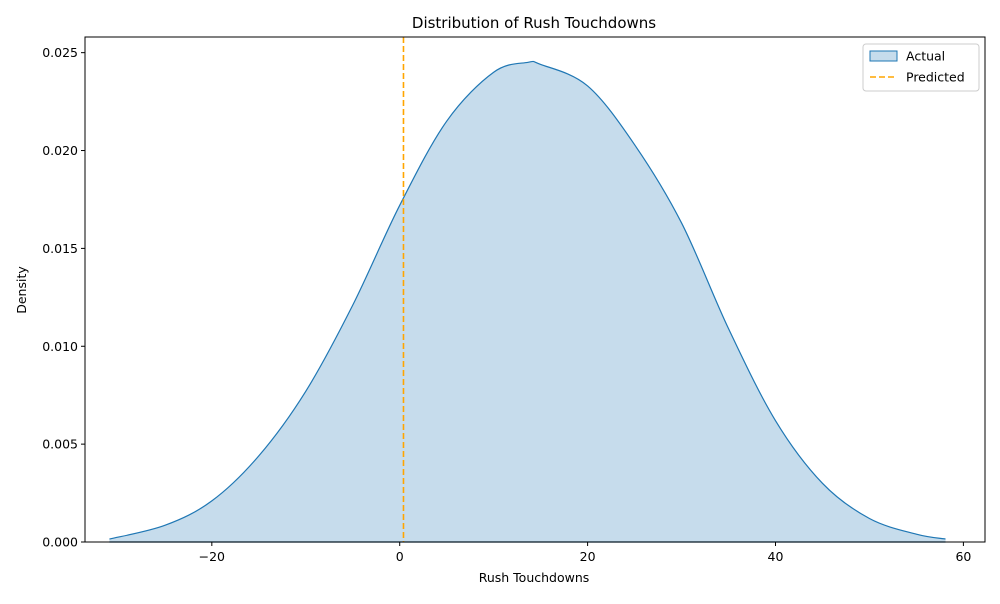  What do you see at coordinates (883, 56) in the screenshot?
I see `legend-swatch-actual` at bounding box center [883, 56].